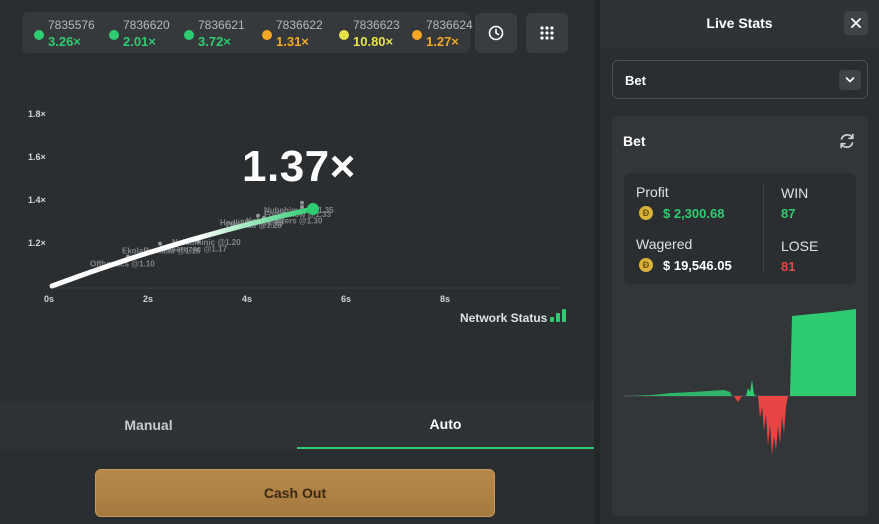  Describe the element at coordinates (37, 157) in the screenshot. I see `y-tick-label: 1.6×` at that location.